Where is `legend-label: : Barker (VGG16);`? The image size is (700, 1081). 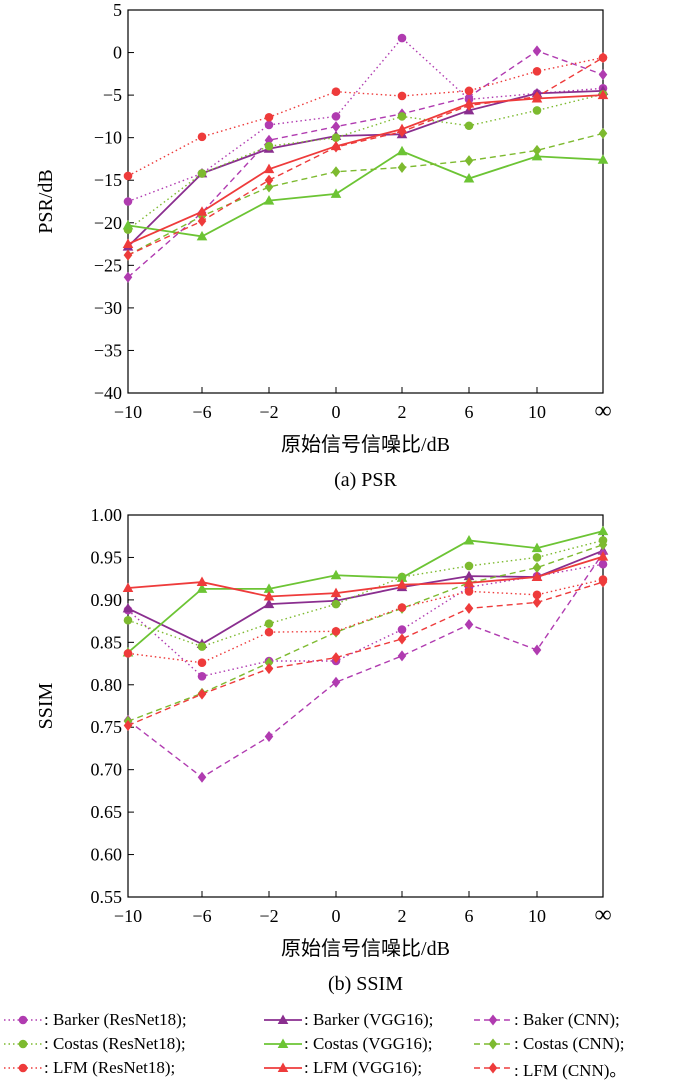 legend-label: : Barker (VGG16); is located at coordinates (369, 1019).